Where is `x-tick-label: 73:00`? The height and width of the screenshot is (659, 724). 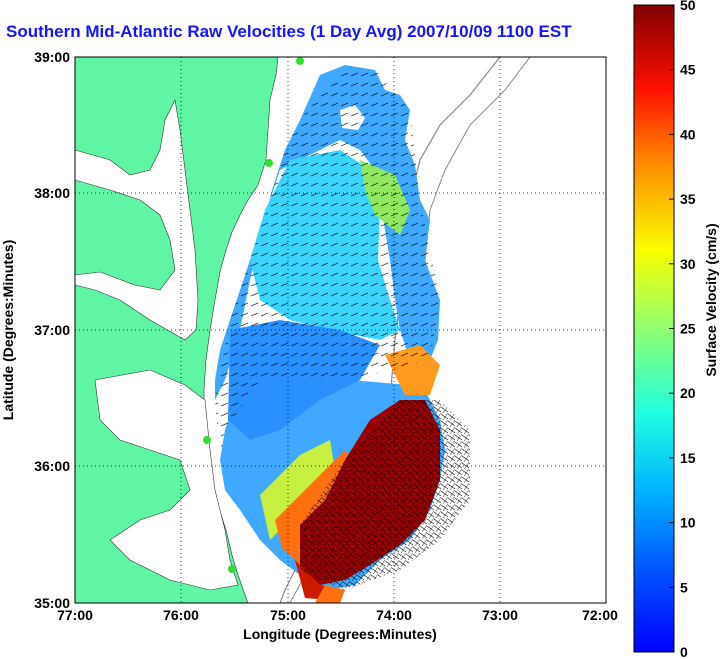 x-tick-label: 73:00 is located at coordinates (500, 615).